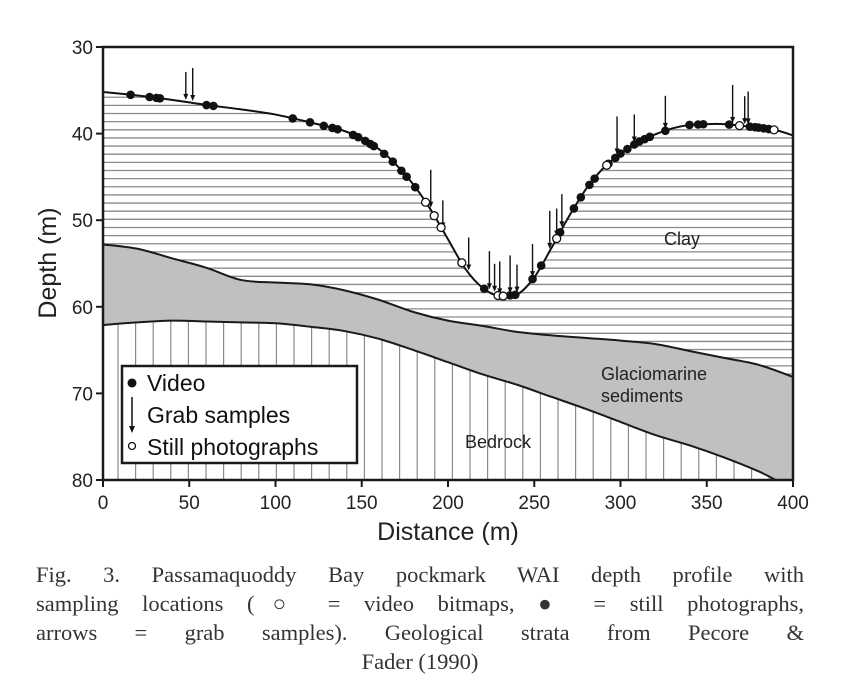  I want to click on svg-text: 150, so click(362, 503).